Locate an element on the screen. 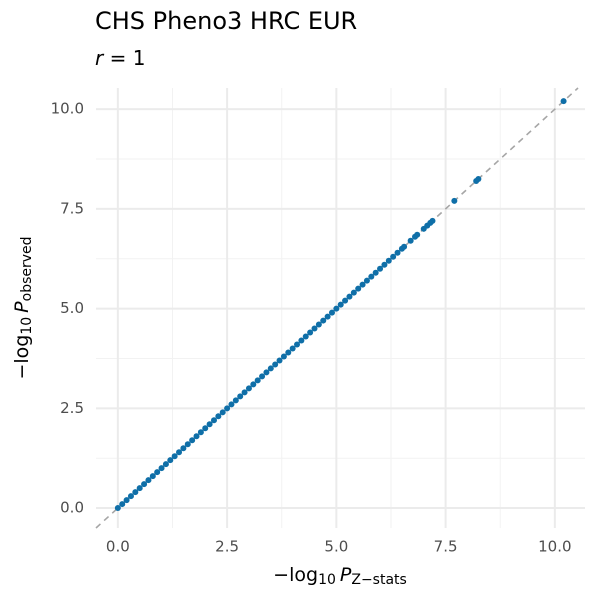 The width and height of the screenshot is (600, 600). y-title-log: log is located at coordinates (22, 349).